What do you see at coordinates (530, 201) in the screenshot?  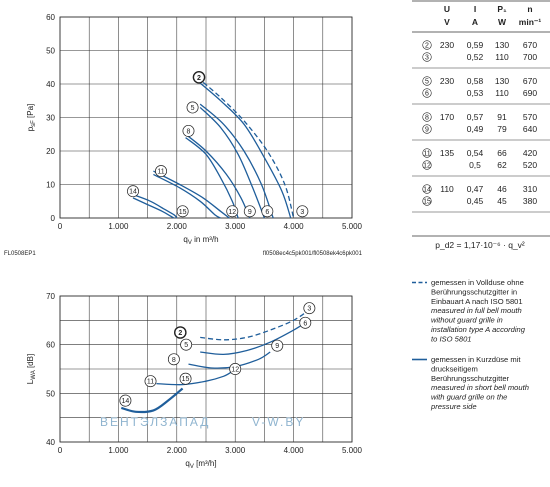 I see `table-cell-n: 380` at bounding box center [530, 201].